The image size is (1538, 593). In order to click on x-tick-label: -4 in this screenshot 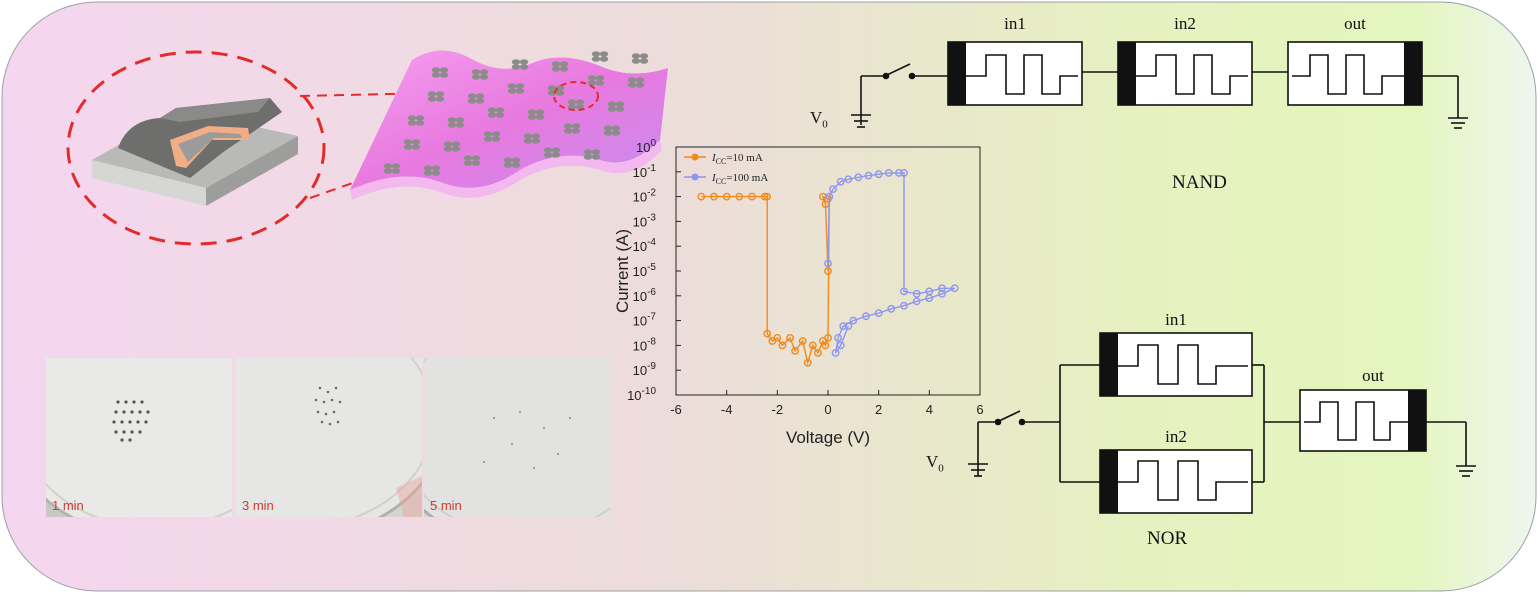, I will do `click(727, 409)`.